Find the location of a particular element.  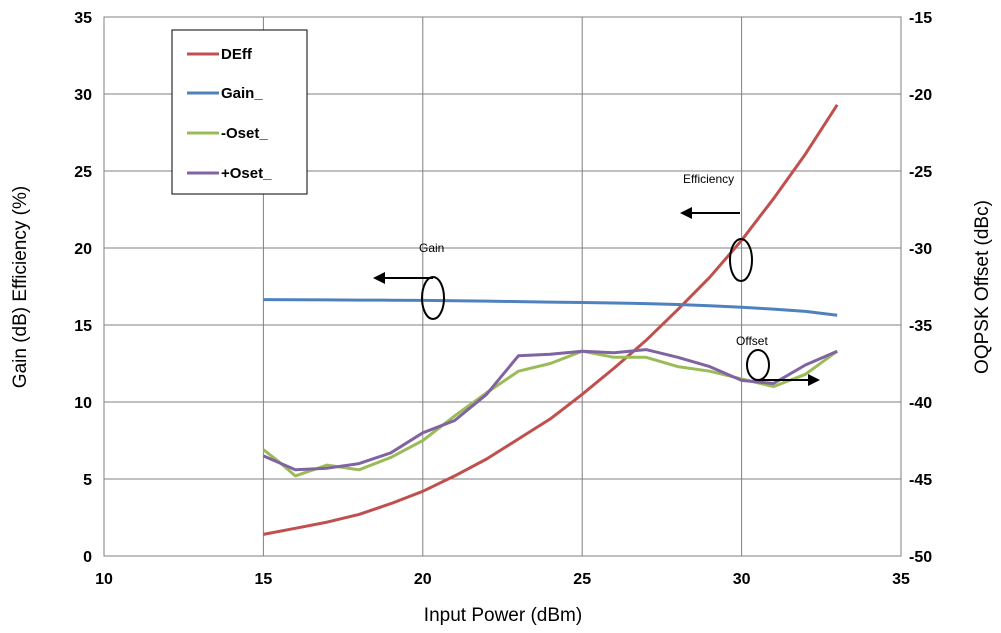

y-tick-label: 30 is located at coordinates (83, 95).